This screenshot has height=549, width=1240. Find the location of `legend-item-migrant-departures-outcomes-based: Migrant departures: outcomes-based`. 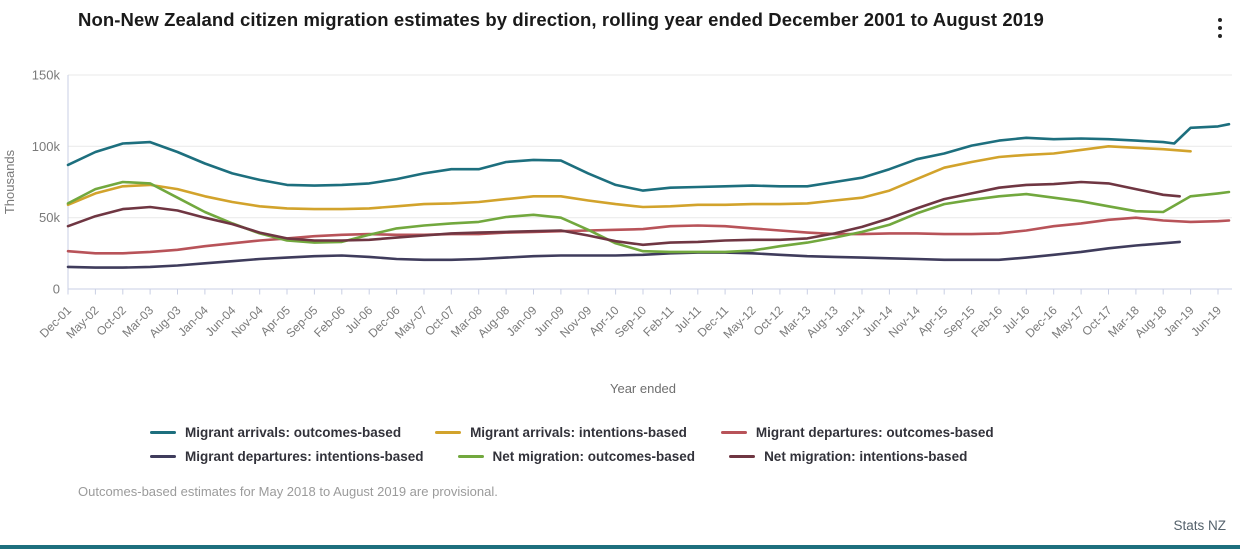

legend-item-migrant-departures-outcomes-based: Migrant departures: outcomes-based is located at coordinates (857, 432).